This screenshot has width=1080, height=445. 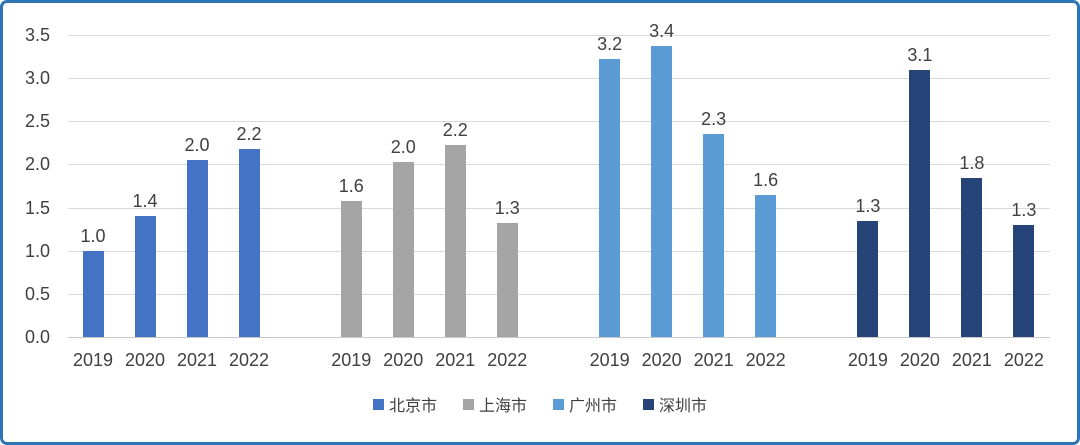 What do you see at coordinates (249, 242) in the screenshot?
I see `bar-北京市-2022` at bounding box center [249, 242].